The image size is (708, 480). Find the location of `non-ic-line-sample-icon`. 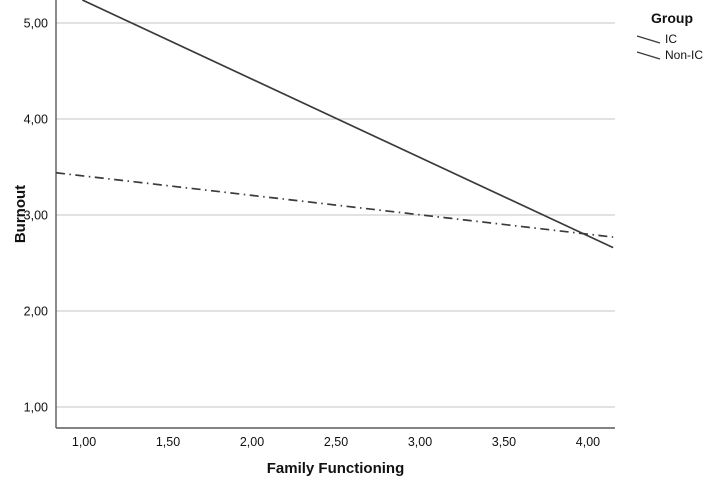

non-ic-line-sample-icon is located at coordinates (648, 55).